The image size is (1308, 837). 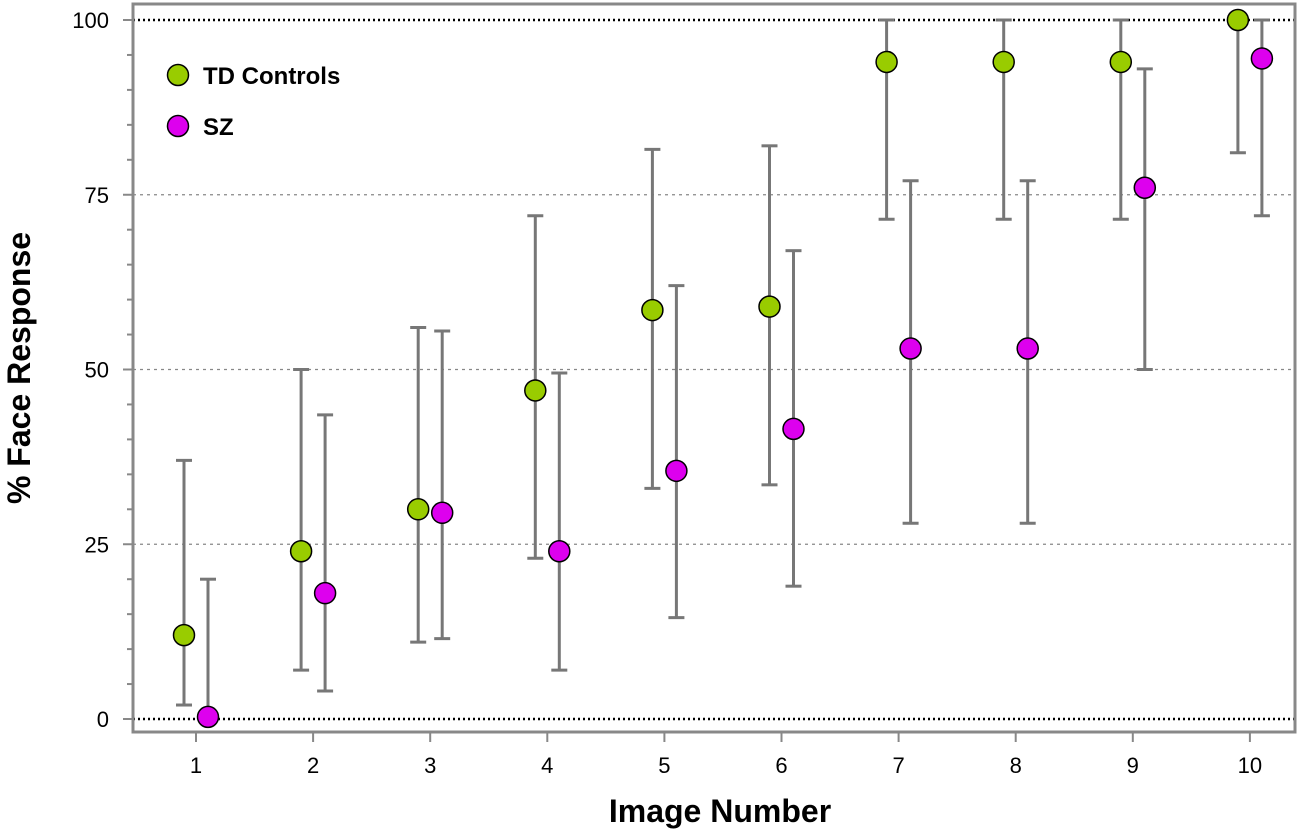 I want to click on legend-label-td-controls: TD Controls, so click(x=271, y=76).